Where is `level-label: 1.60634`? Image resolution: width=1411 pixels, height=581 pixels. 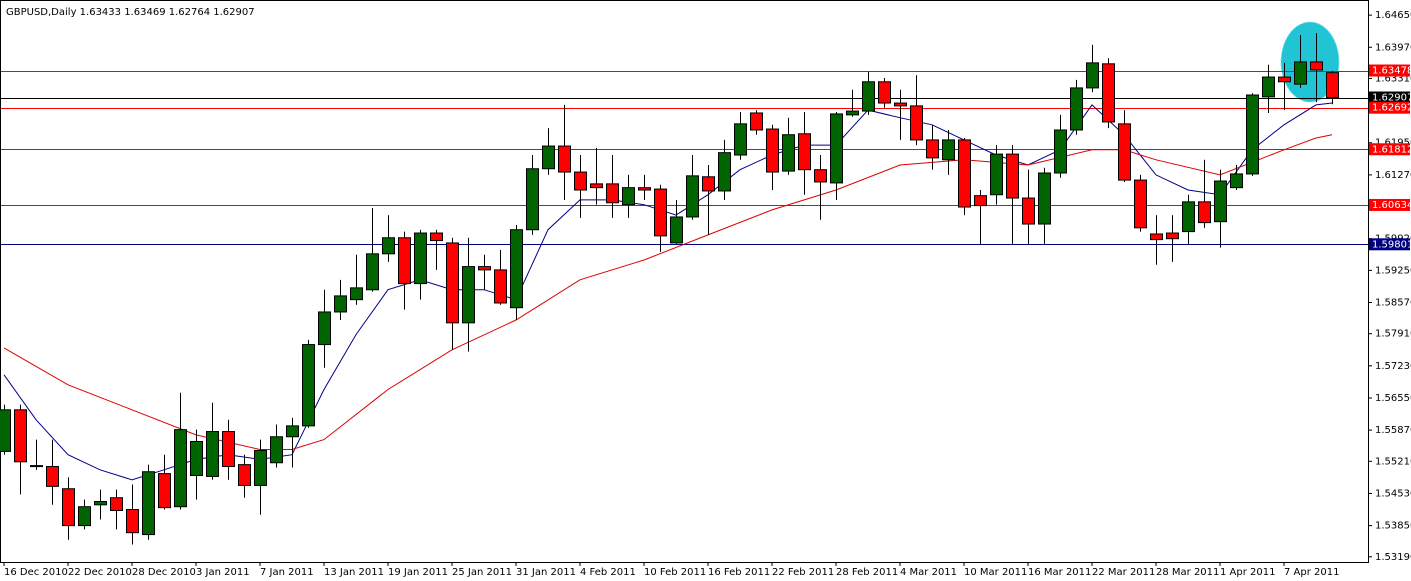 level-label: 1.60634 is located at coordinates (1391, 205).